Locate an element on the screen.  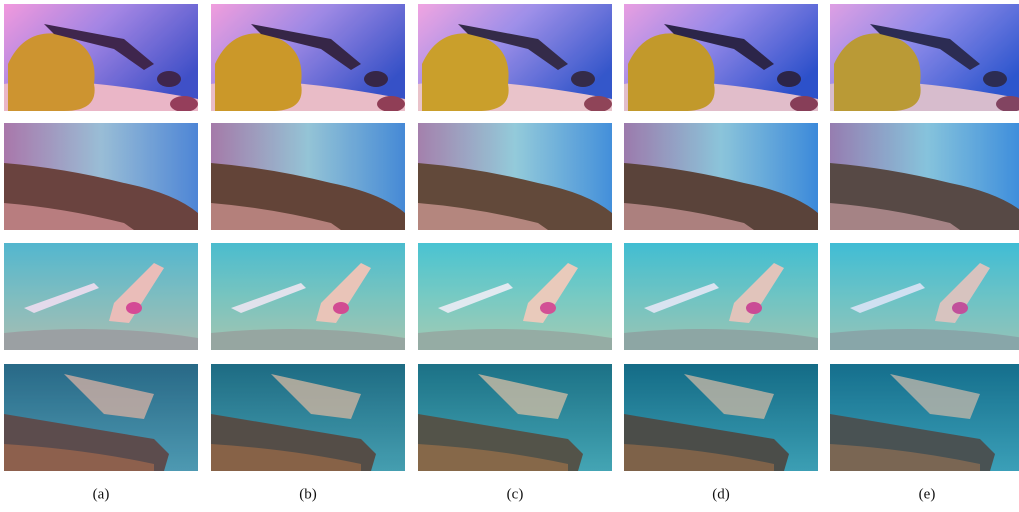
column-label: (d) is located at coordinates (721, 494).